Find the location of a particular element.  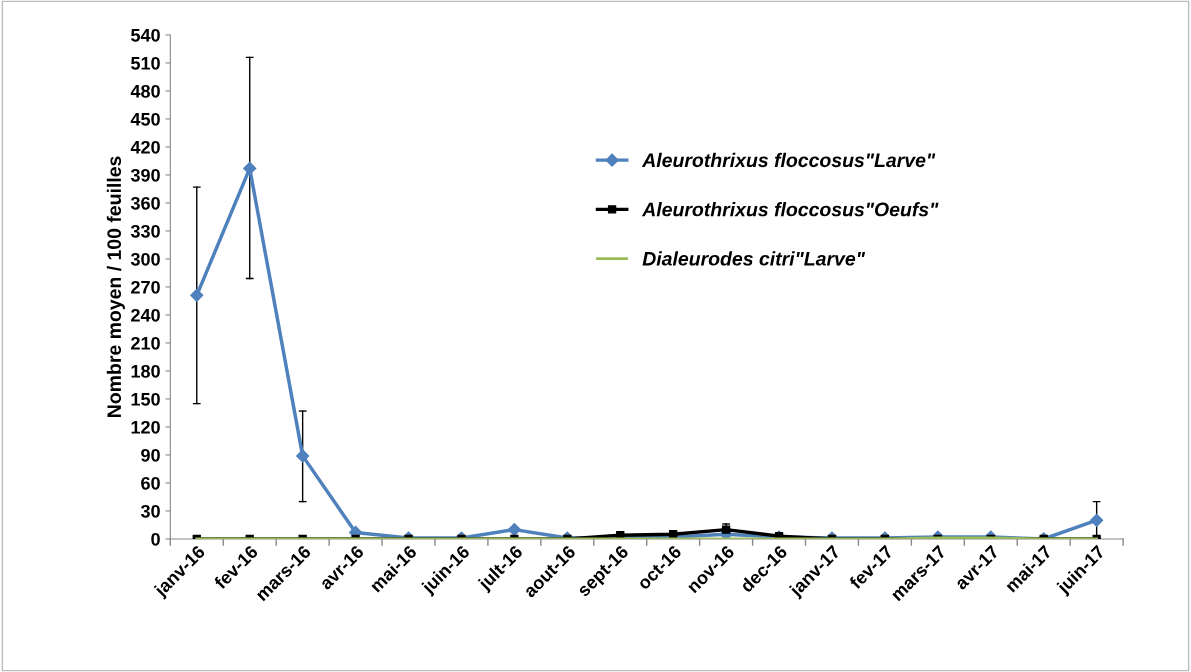

y-tick-label: 390 is located at coordinates (145, 175).